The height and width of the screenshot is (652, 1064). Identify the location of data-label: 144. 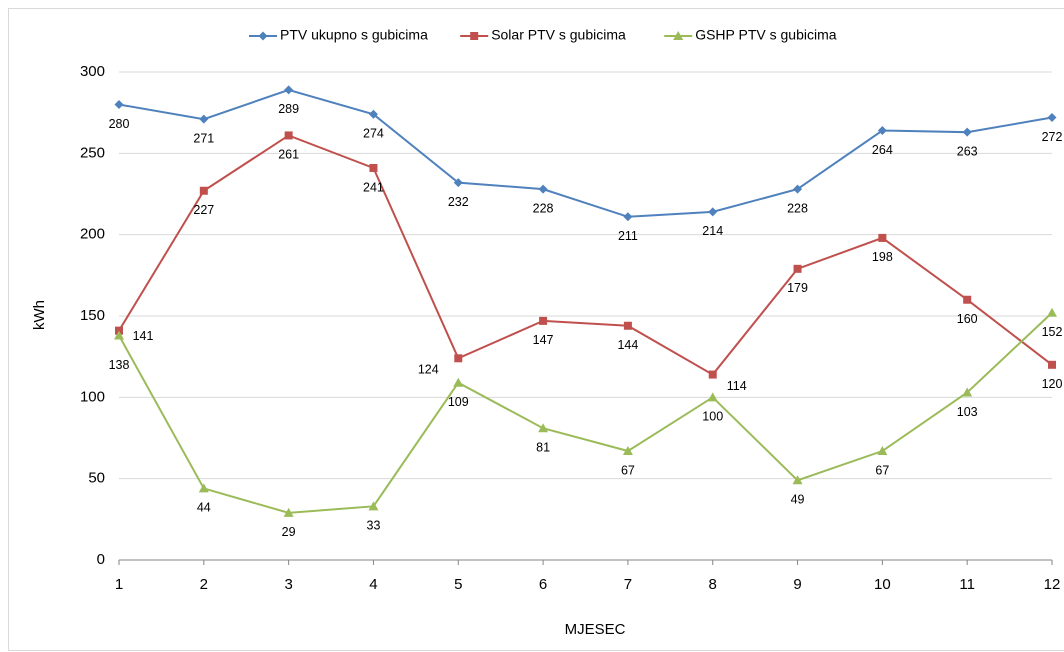
(627, 345).